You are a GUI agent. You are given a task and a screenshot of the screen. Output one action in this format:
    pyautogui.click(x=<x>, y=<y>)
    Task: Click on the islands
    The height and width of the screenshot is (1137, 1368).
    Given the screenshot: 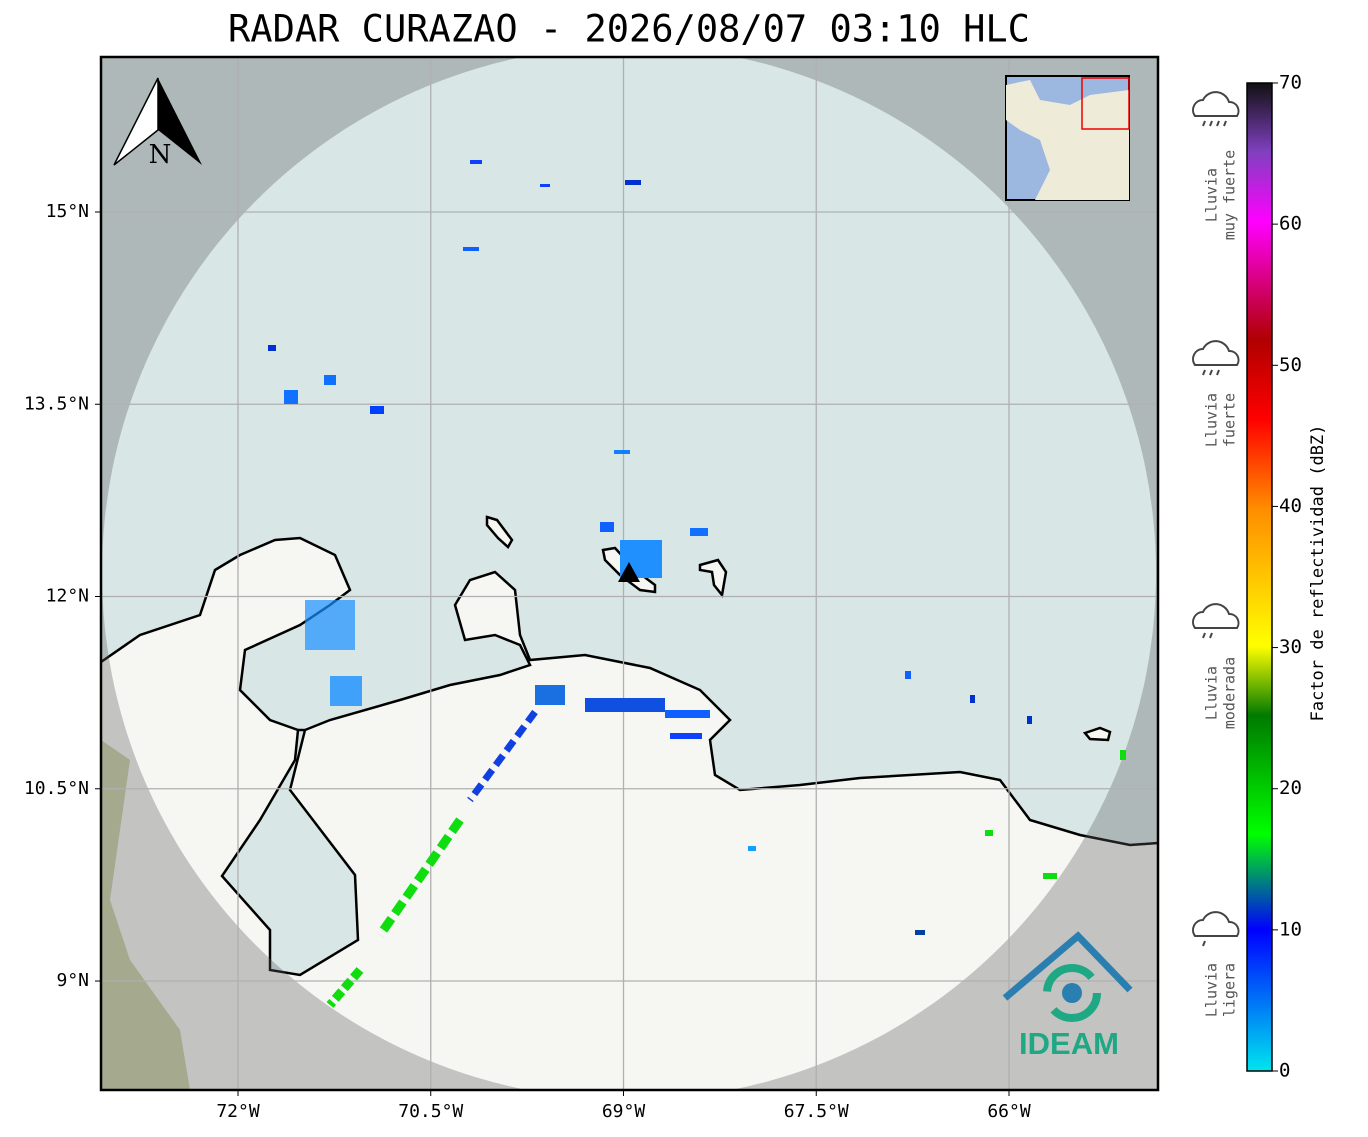 What is the action you would take?
    pyautogui.click(x=798, y=628)
    